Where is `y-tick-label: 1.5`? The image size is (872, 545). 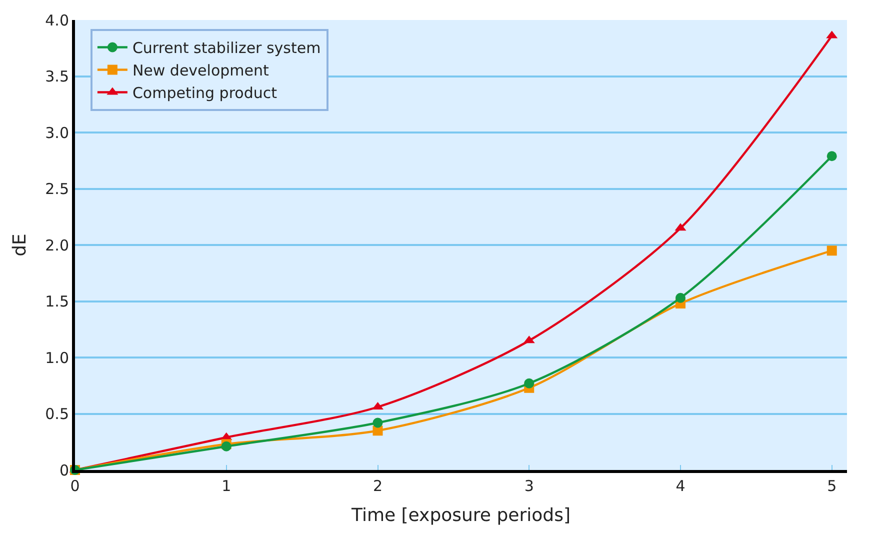
y-tick-label: 1.5 is located at coordinates (57, 301).